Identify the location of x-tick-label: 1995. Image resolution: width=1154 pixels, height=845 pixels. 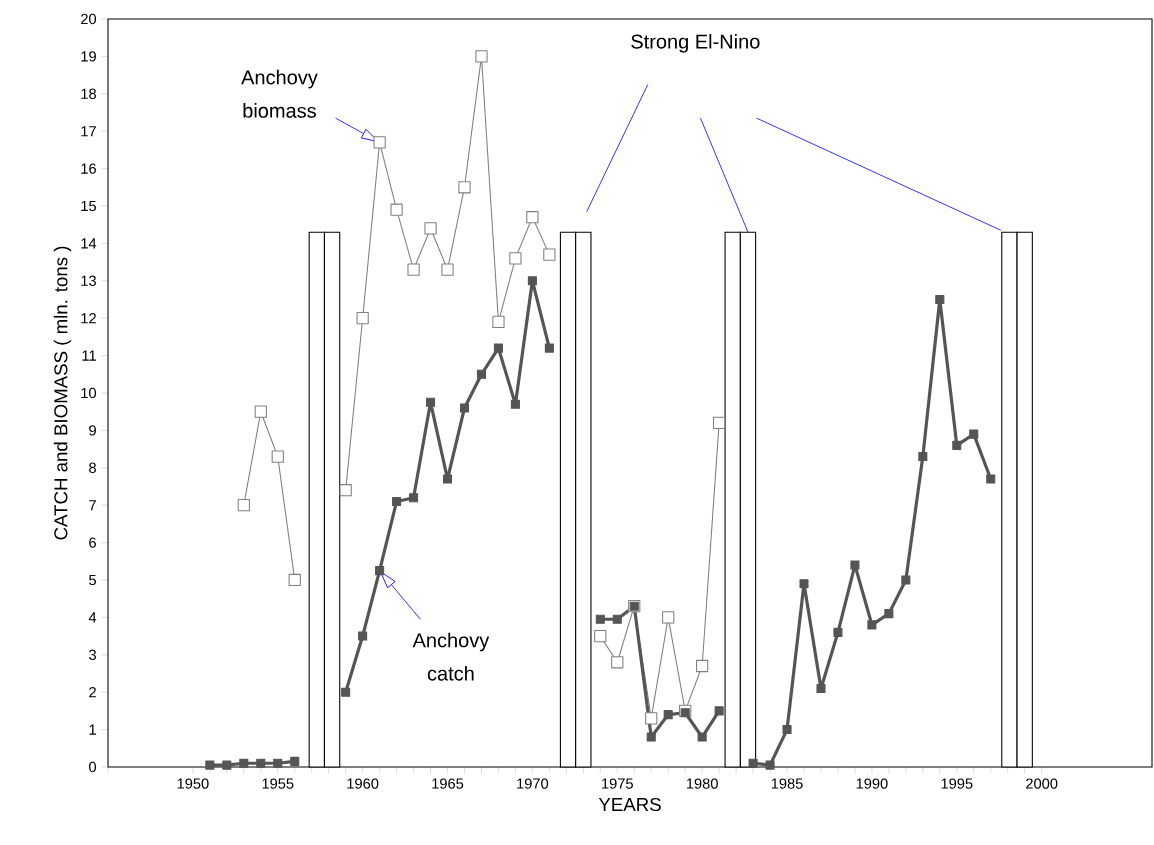
(957, 783).